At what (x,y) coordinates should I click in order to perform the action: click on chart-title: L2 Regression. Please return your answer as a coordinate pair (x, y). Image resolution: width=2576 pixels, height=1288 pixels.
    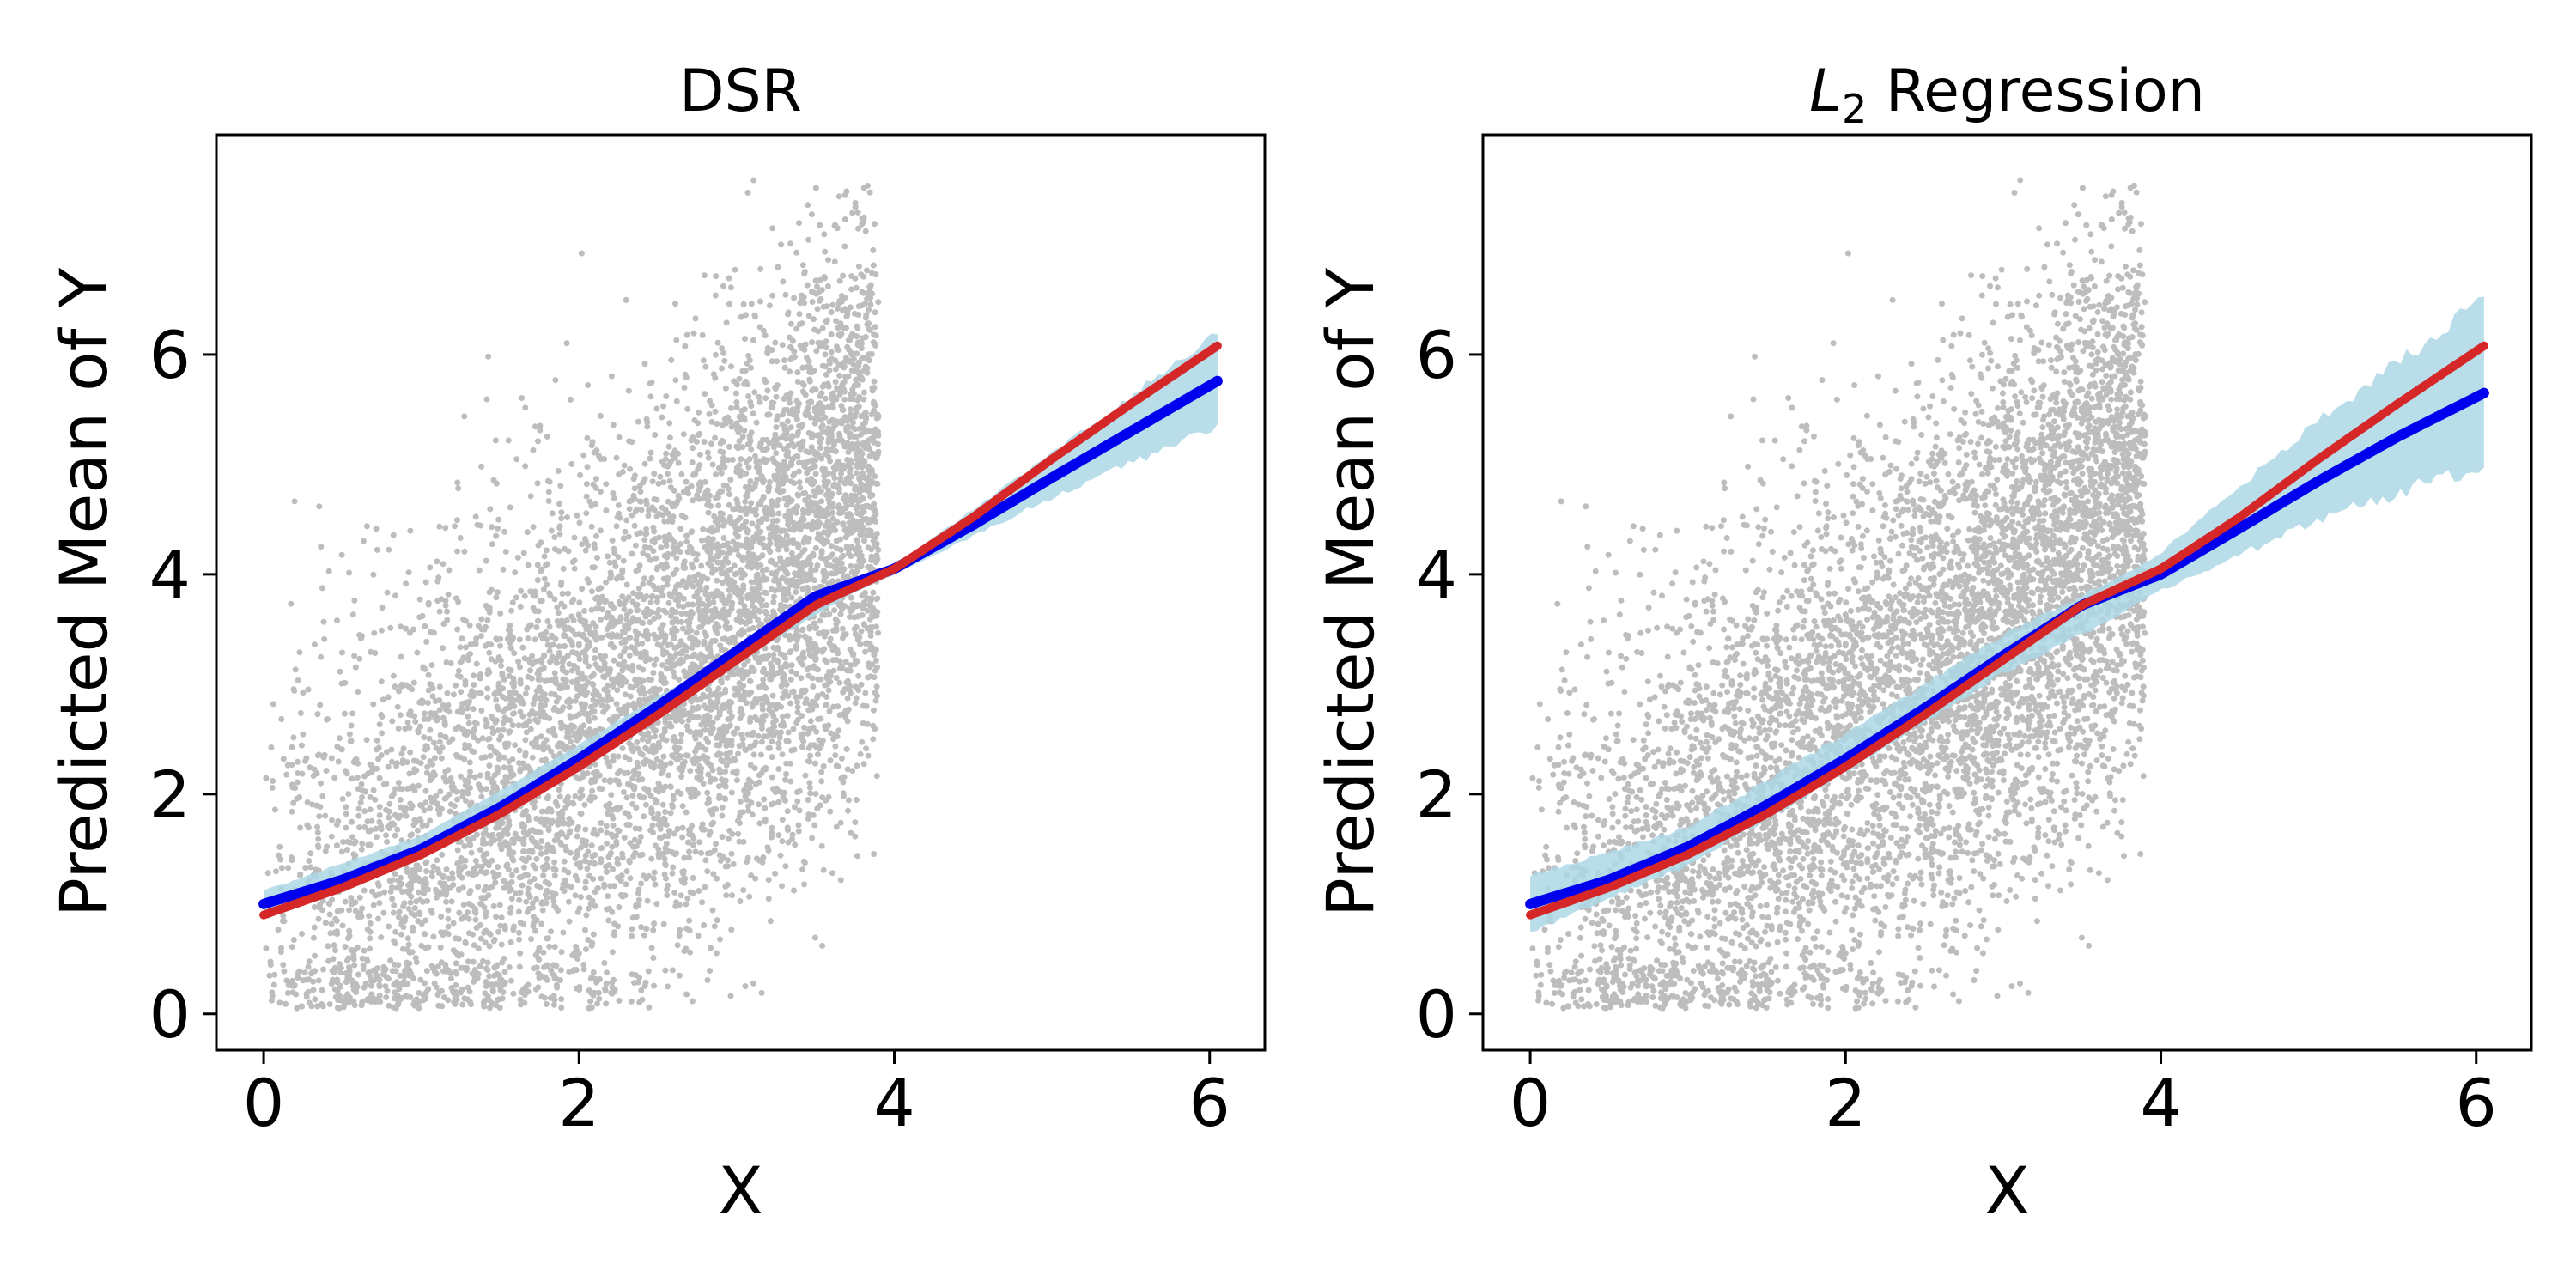
    Looking at the image, I should click on (2007, 95).